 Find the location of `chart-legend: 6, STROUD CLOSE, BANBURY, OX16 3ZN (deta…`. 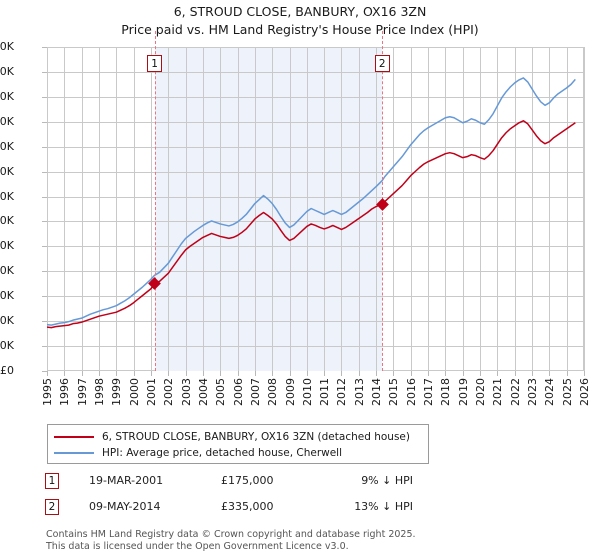

chart-legend: 6, STROUD CLOSE, BANBURY, OX16 3ZN (deta… is located at coordinates (238, 444).